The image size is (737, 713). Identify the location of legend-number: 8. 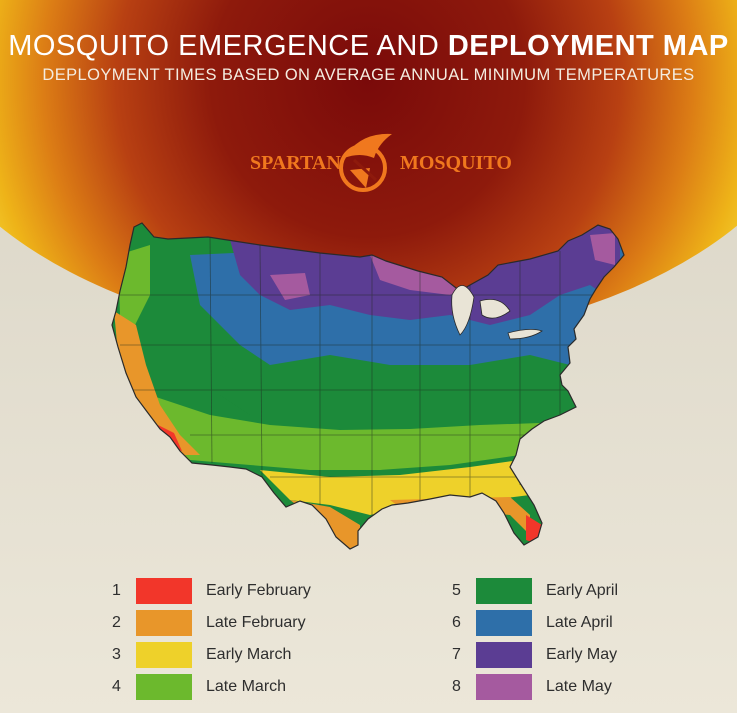
(456, 686).